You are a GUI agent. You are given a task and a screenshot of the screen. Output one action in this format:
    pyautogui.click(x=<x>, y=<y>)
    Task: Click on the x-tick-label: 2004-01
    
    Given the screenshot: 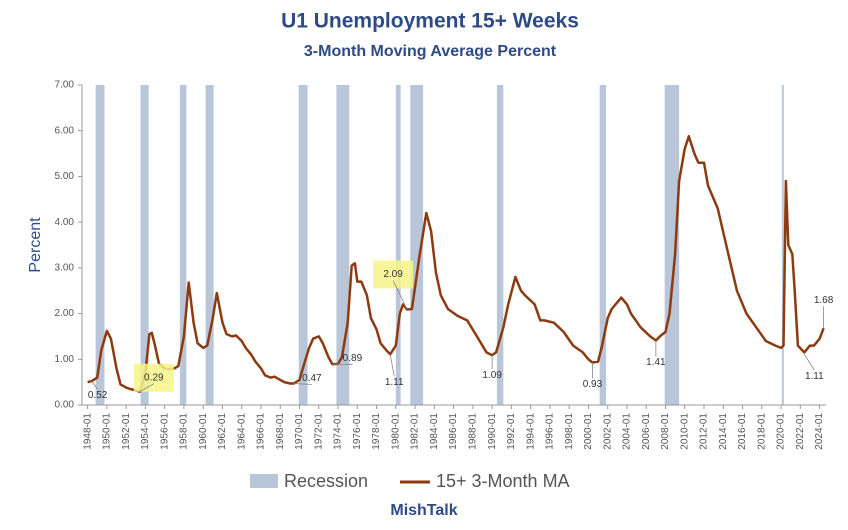 What is the action you would take?
    pyautogui.click(x=627, y=431)
    